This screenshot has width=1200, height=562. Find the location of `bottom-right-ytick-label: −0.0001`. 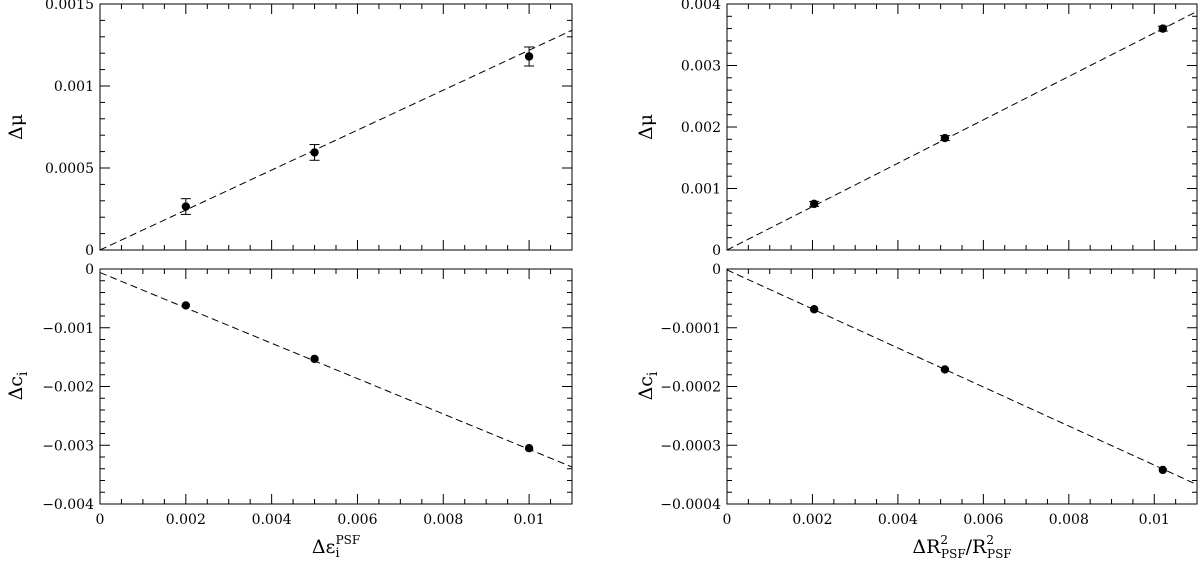

bottom-right-ytick-label: −0.0001 is located at coordinates (690, 329).